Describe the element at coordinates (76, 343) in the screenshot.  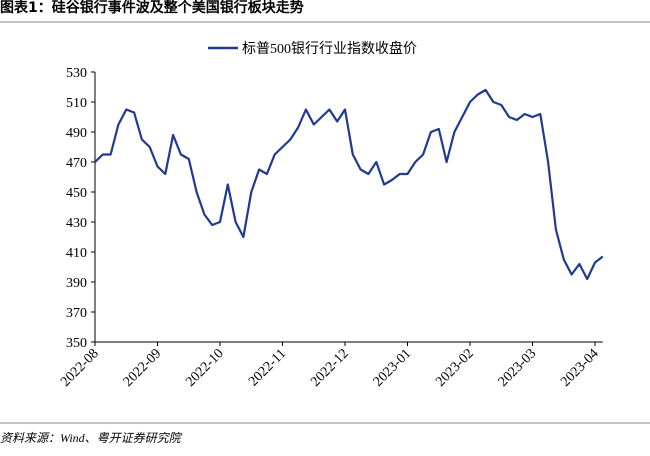
I see `y-tick-label: 350` at that location.